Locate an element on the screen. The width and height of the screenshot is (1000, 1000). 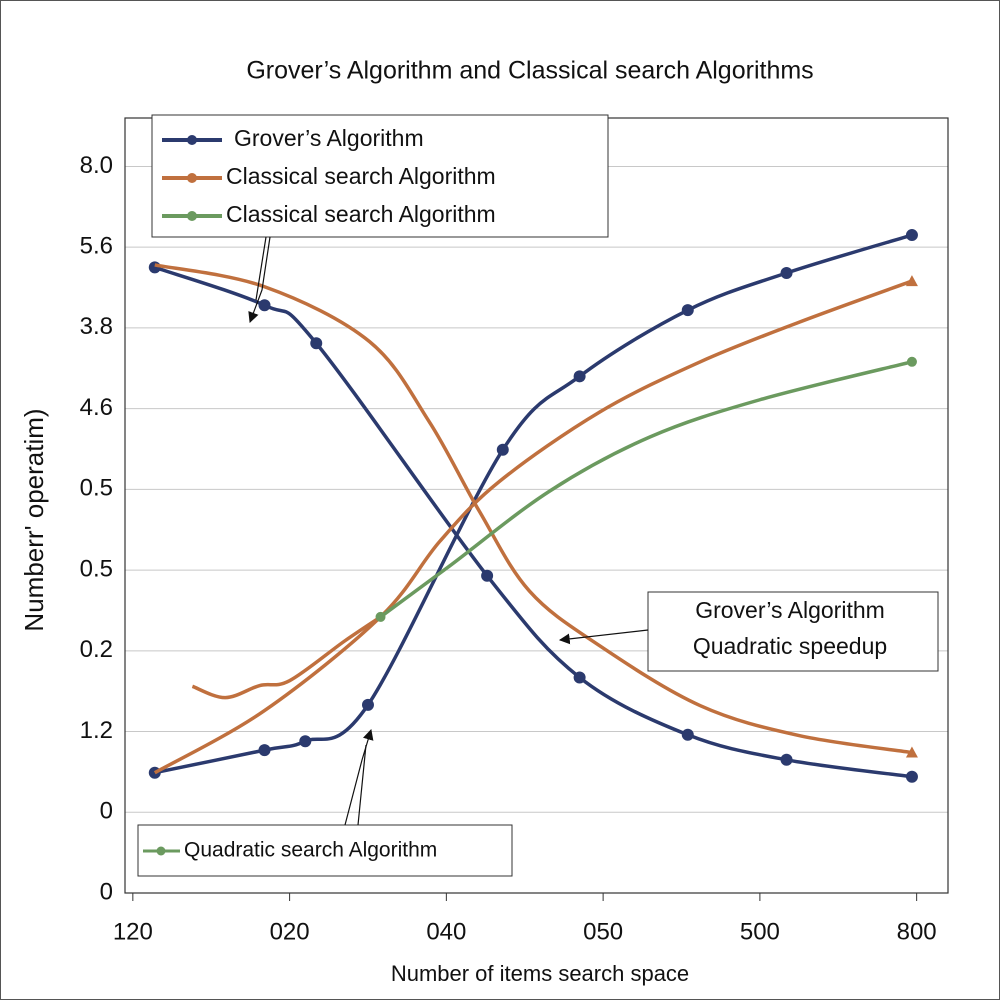
y-tick-label: 3.8 is located at coordinates (96, 326).